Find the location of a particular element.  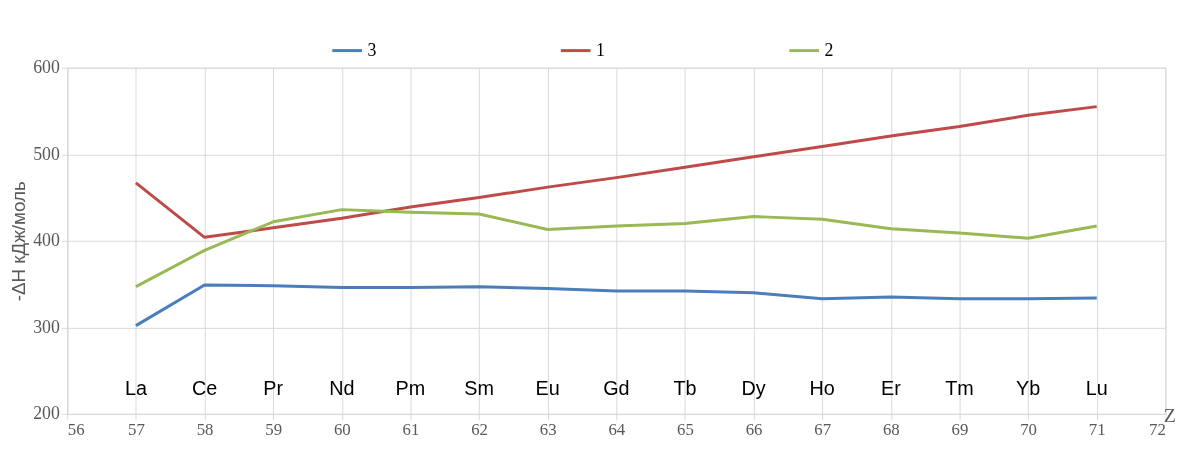

y-tick-label: 300 is located at coordinates (46, 326).